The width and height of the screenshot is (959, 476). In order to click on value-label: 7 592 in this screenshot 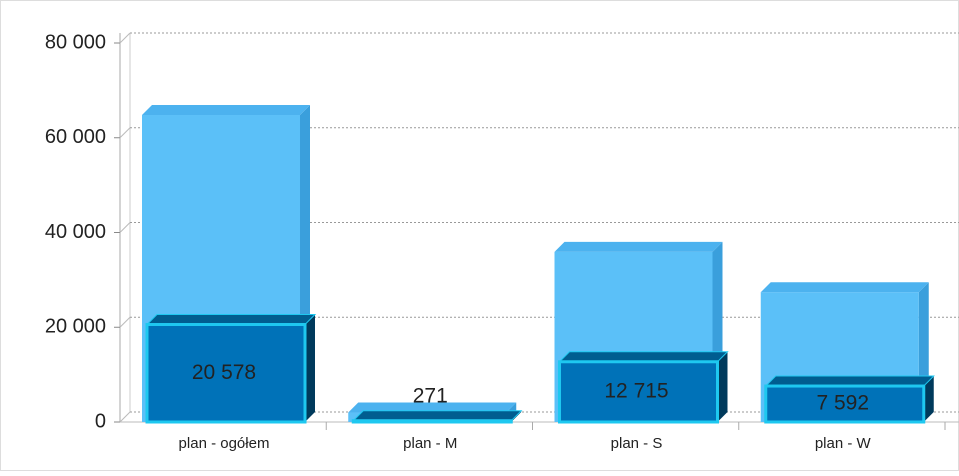, I will do `click(842, 403)`.